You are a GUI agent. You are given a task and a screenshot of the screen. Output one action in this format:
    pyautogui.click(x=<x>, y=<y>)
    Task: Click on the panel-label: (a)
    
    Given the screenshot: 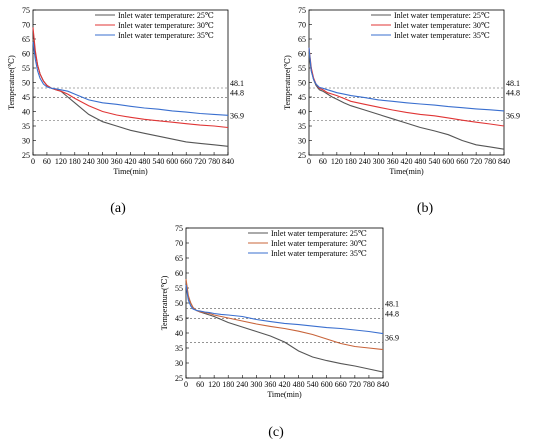 What is the action you would take?
    pyautogui.click(x=118, y=208)
    